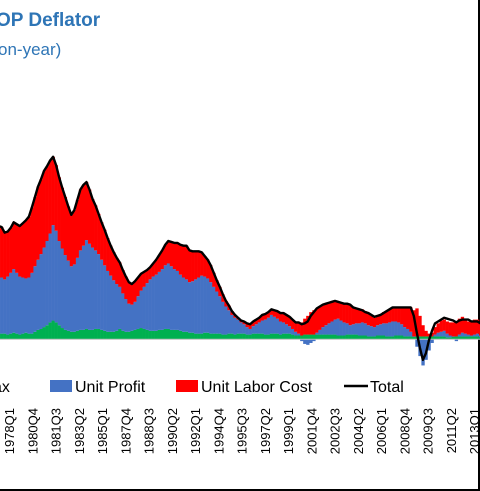 The width and height of the screenshot is (480, 491). Describe the element at coordinates (358, 431) in the screenshot. I see `x-tick-label: 2004Q2` at that location.